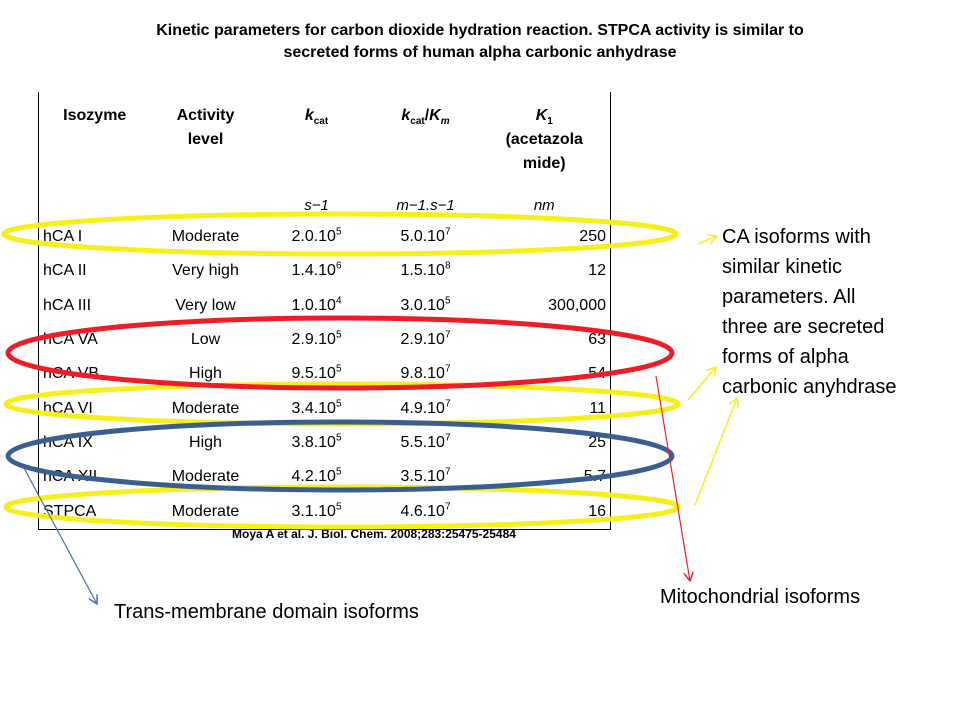  Describe the element at coordinates (205, 271) in the screenshot. I see `cell-activity: Very high` at that location.